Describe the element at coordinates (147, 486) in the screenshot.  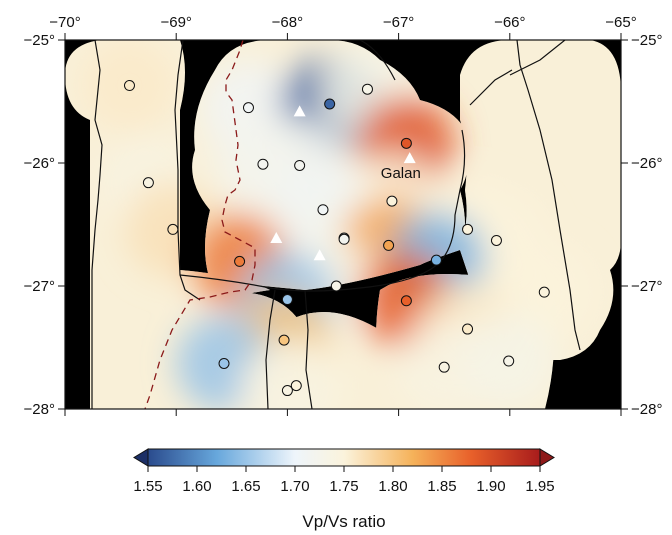
I see `colorbar-tick-label: 1.55` at that location.